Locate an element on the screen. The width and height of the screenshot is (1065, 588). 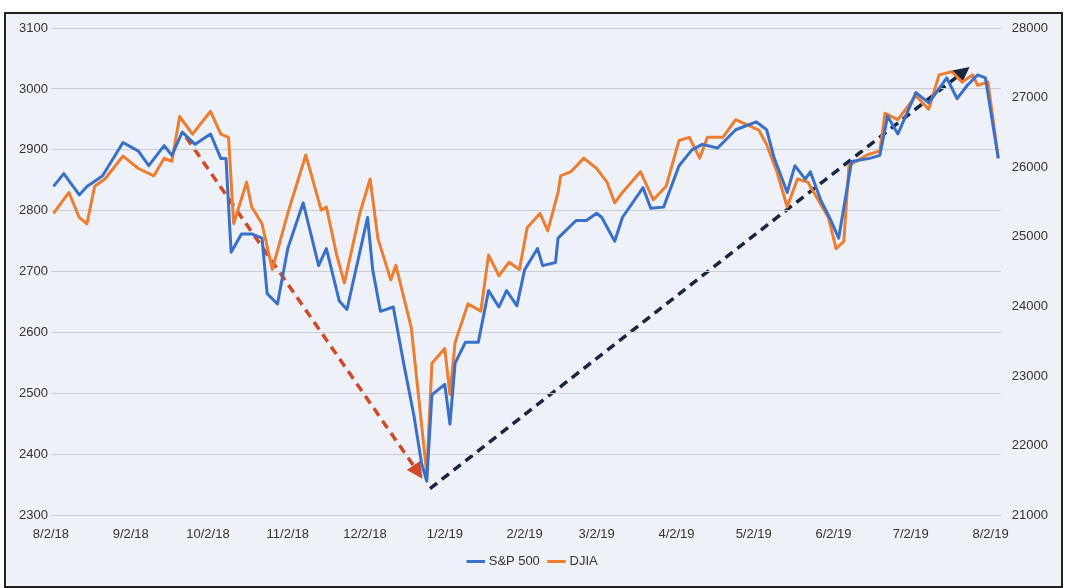
y-tick-label: 3000 is located at coordinates (33, 88).